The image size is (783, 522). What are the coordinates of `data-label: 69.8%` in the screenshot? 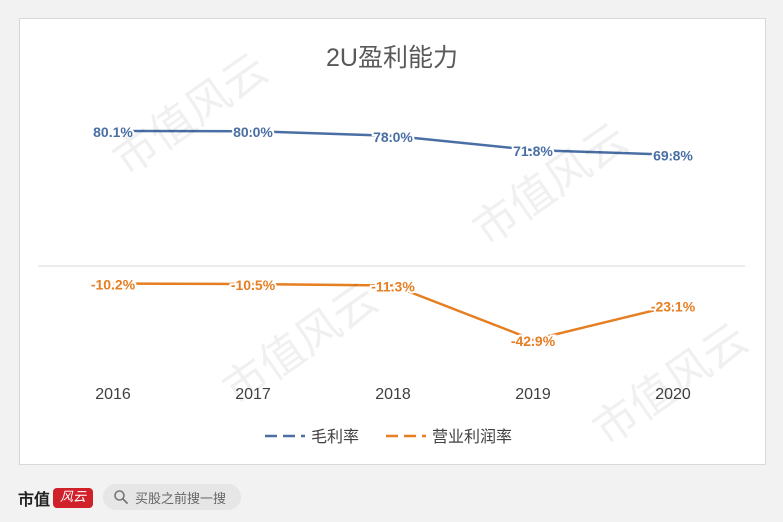 It's located at (673, 156).